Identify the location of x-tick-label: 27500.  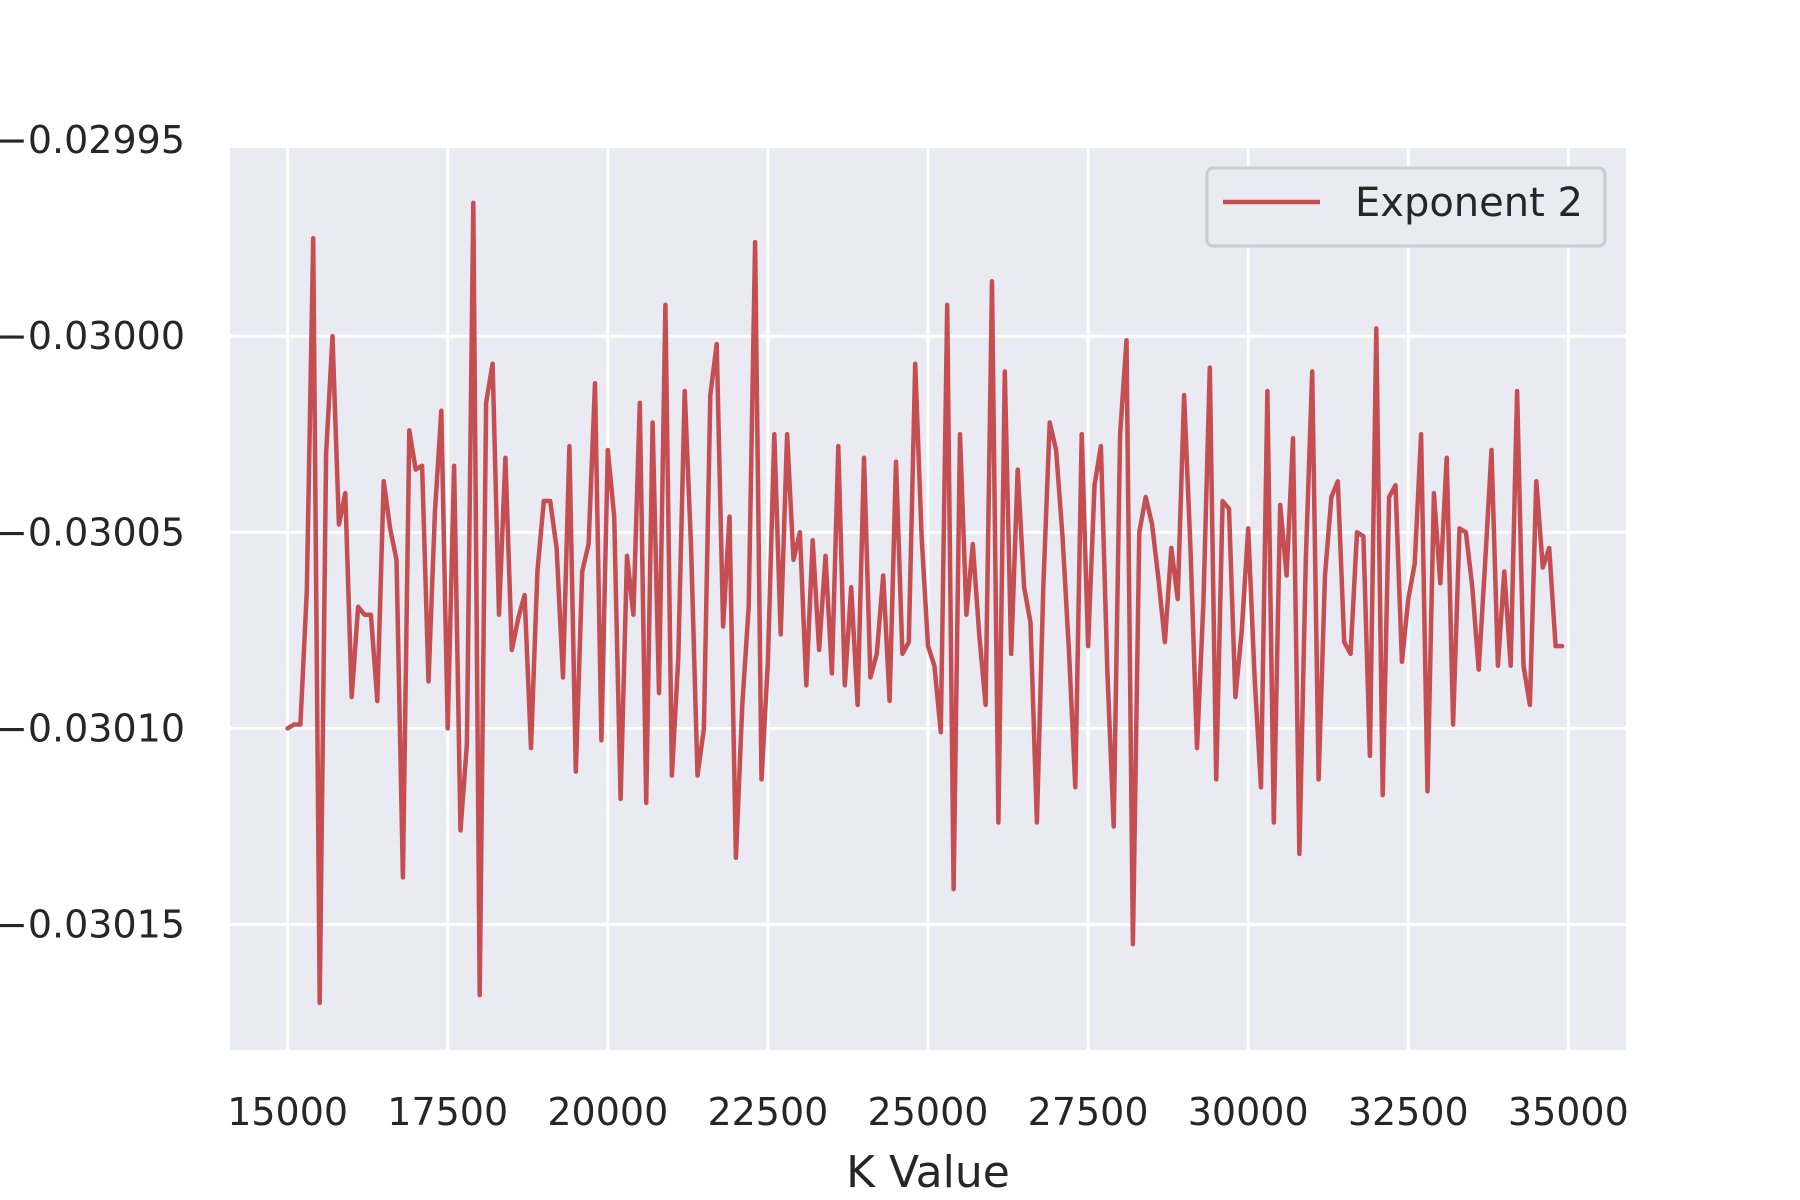
(1088, 1112).